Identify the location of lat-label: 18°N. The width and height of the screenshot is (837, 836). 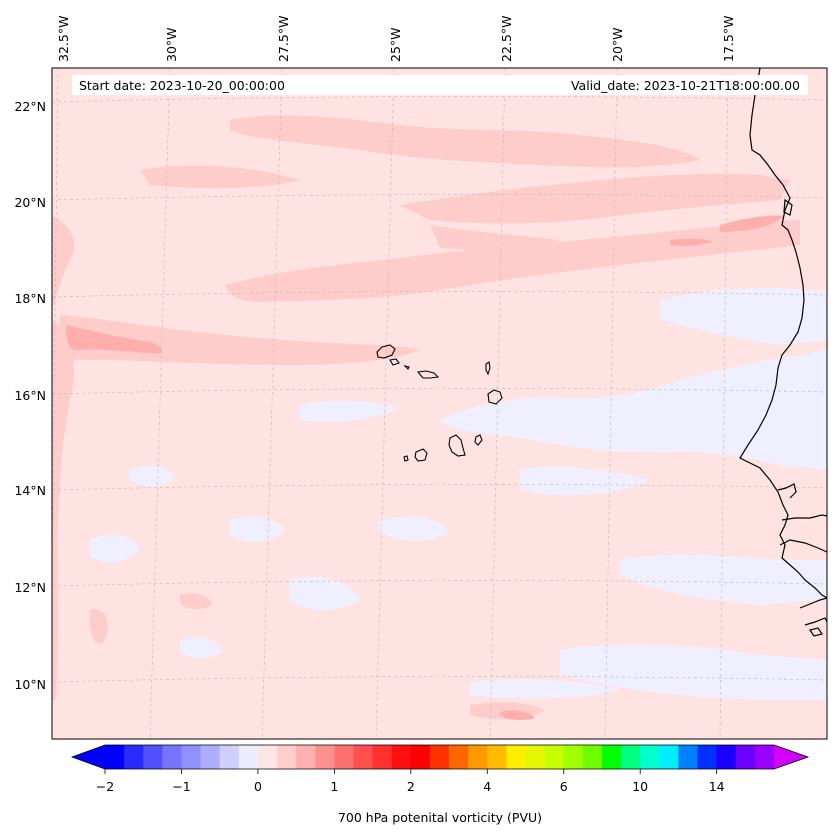
(30, 298).